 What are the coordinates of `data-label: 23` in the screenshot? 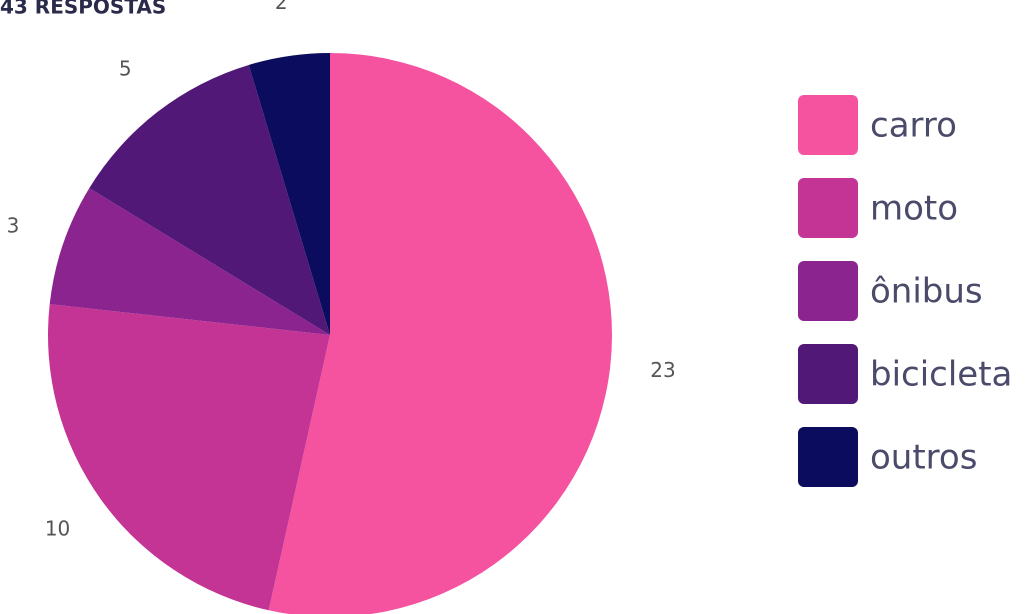 It's located at (662, 370).